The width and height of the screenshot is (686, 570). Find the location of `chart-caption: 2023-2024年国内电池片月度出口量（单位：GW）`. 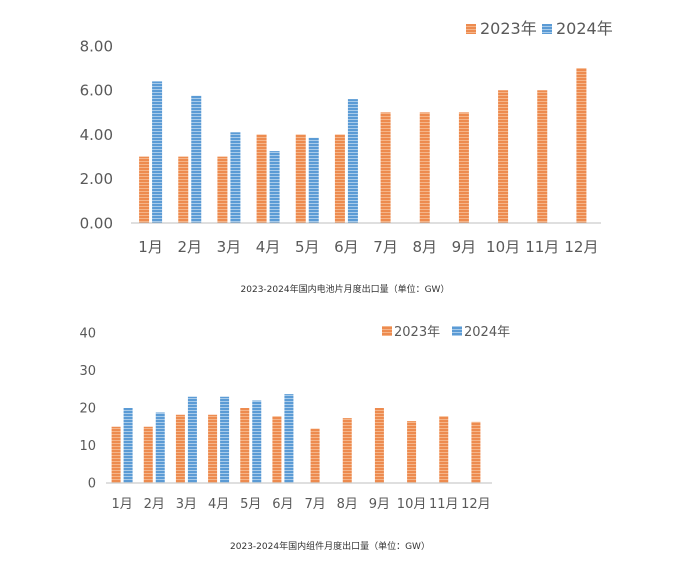

chart-caption: 2023-2024年国内电池片月度出口量（单位：GW） is located at coordinates (345, 289).